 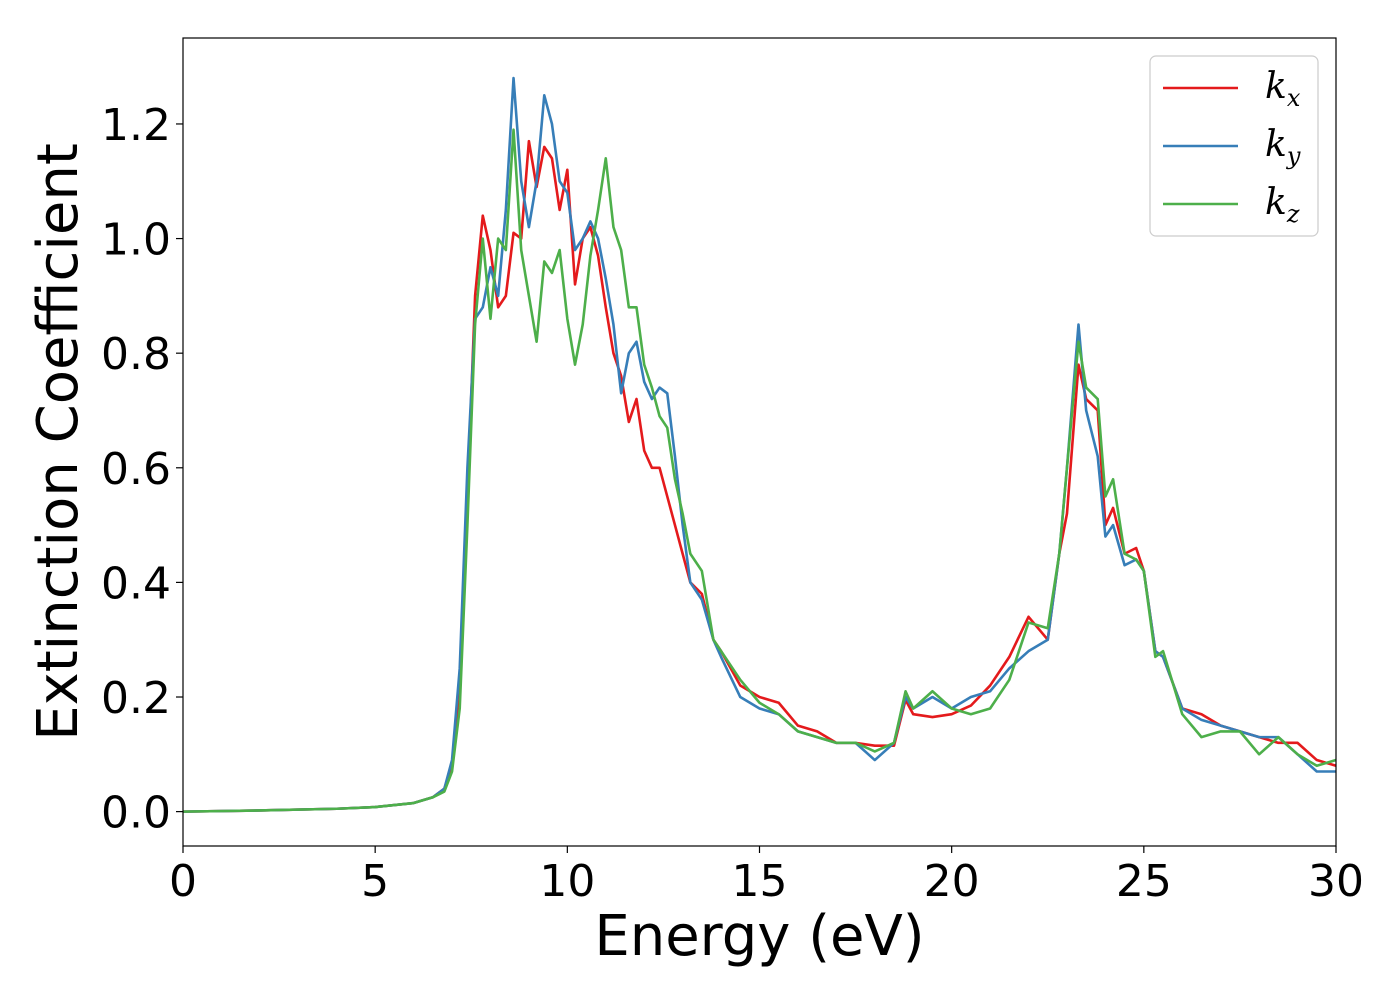 What do you see at coordinates (1234, 146) in the screenshot?
I see `legend: kx ky kz` at bounding box center [1234, 146].